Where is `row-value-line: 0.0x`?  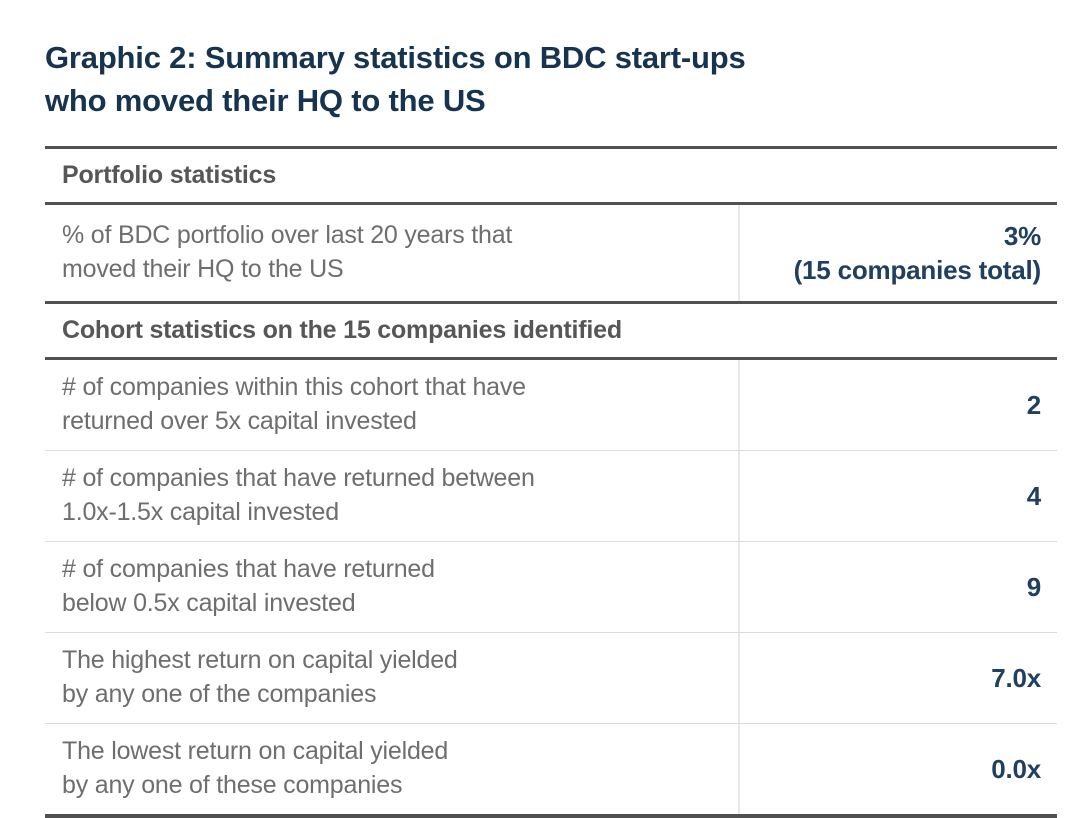
row-value-line: 0.0x is located at coordinates (1016, 769).